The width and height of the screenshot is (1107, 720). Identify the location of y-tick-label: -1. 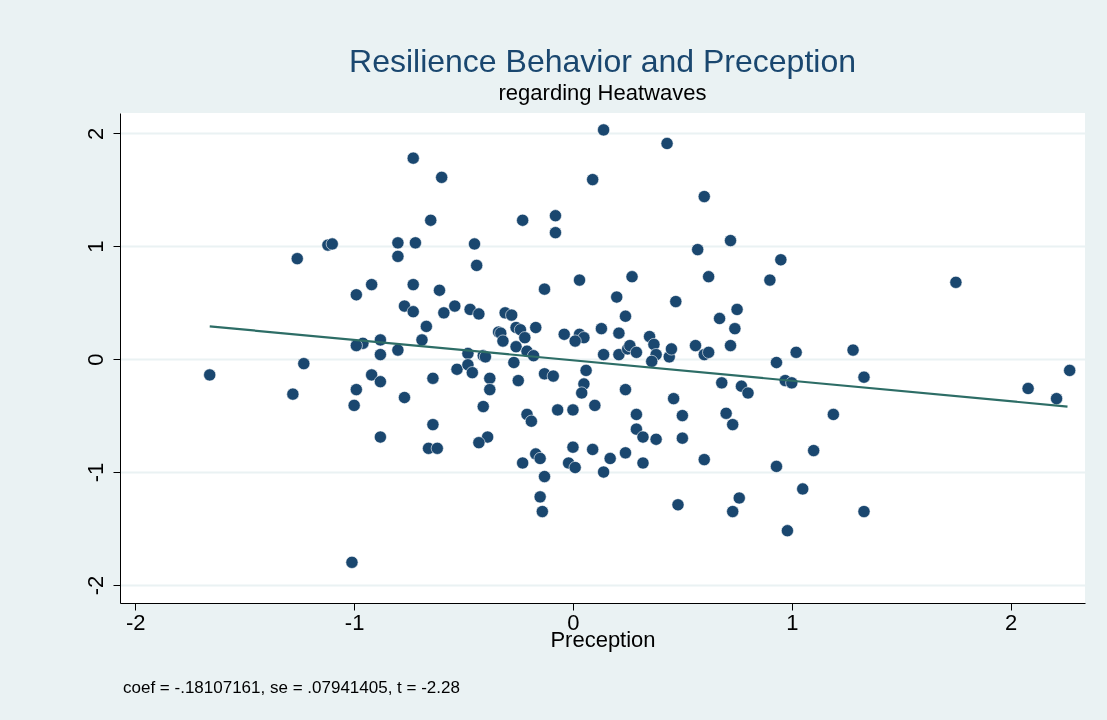
(95, 472).